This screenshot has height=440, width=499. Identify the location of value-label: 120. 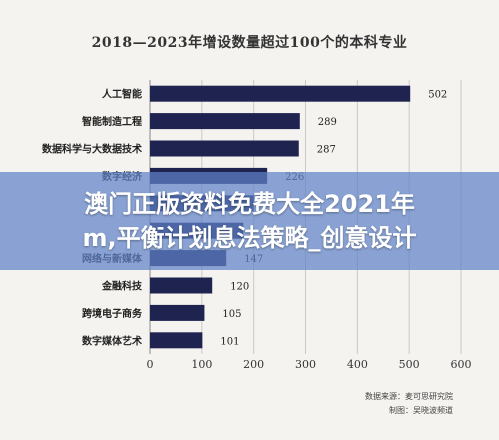
(239, 287).